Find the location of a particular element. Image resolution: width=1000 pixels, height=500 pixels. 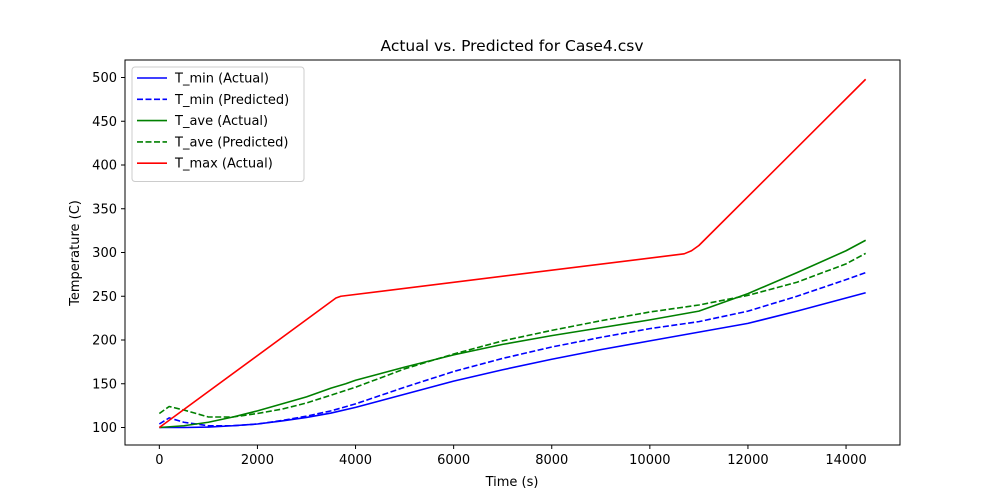

x-axis: 0 2000 4000 6000 8000 10000 12000 14000 is located at coordinates (511, 456).